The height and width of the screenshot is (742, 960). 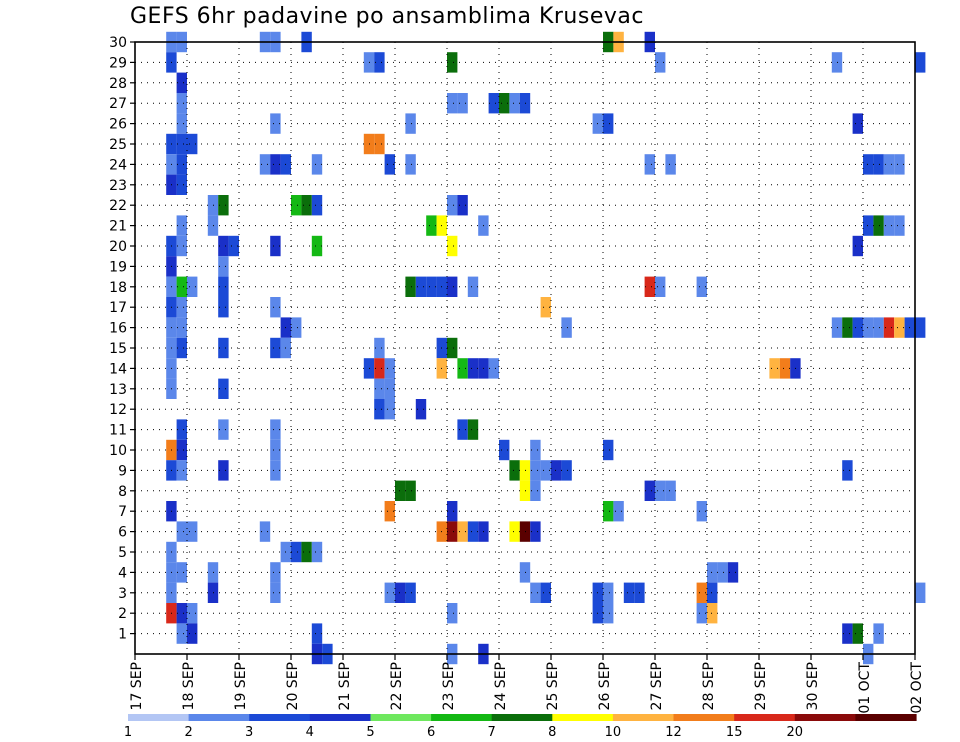 What do you see at coordinates (118, 451) in the screenshot?
I see `y-tick-label: 10` at bounding box center [118, 451].